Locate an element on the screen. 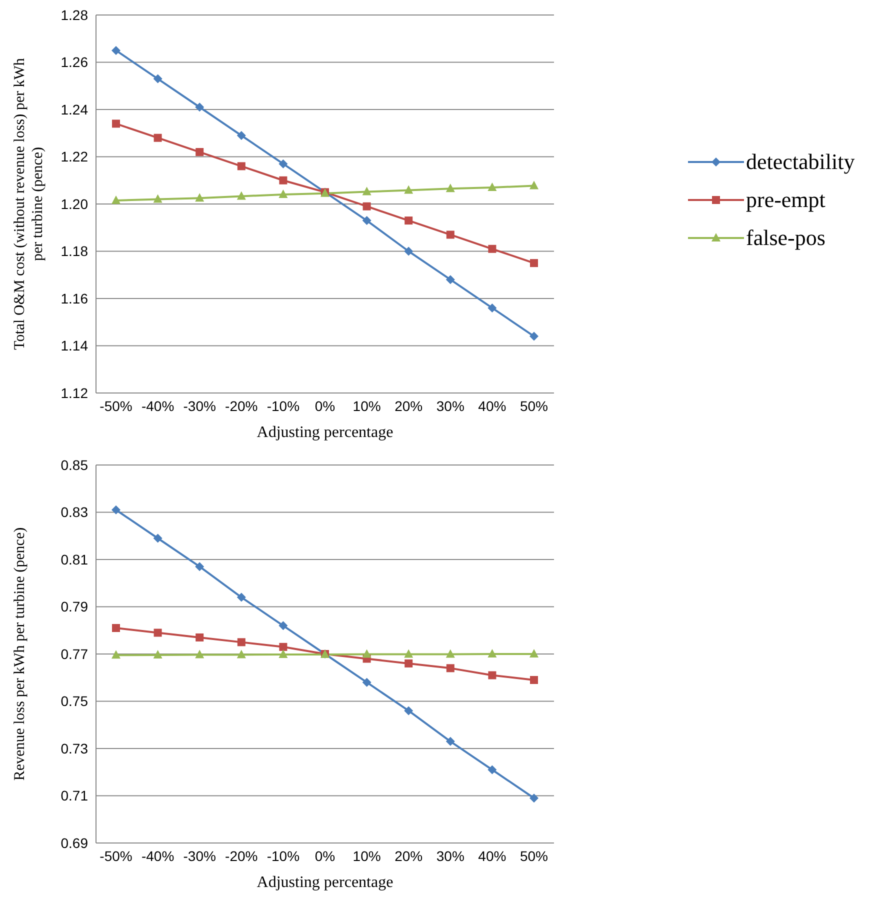 The width and height of the screenshot is (881, 920). x-tick-label: 20% is located at coordinates (408, 856).